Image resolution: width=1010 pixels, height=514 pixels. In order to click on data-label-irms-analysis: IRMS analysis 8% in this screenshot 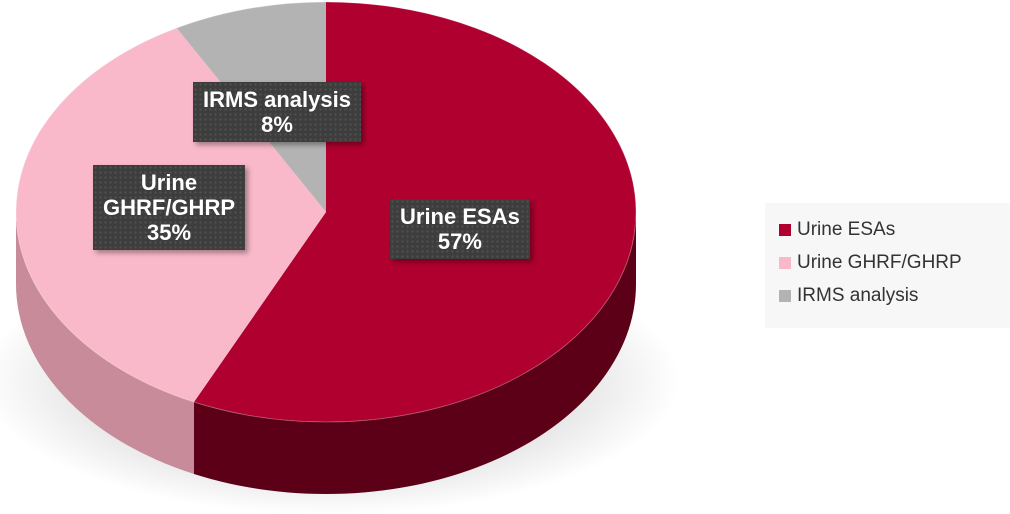, I will do `click(277, 112)`.